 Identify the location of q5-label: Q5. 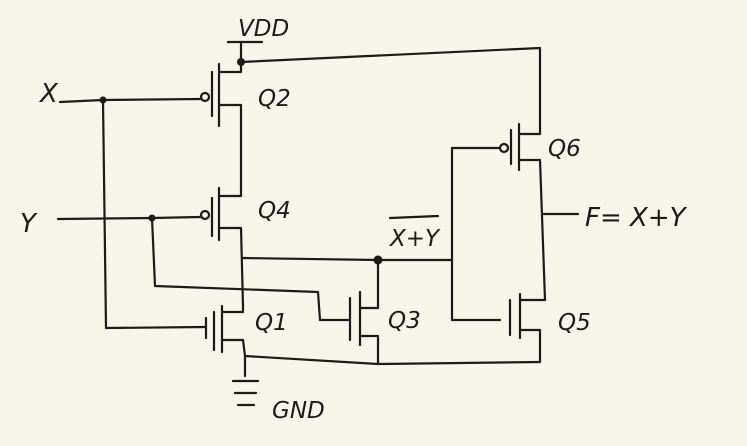
(574, 323).